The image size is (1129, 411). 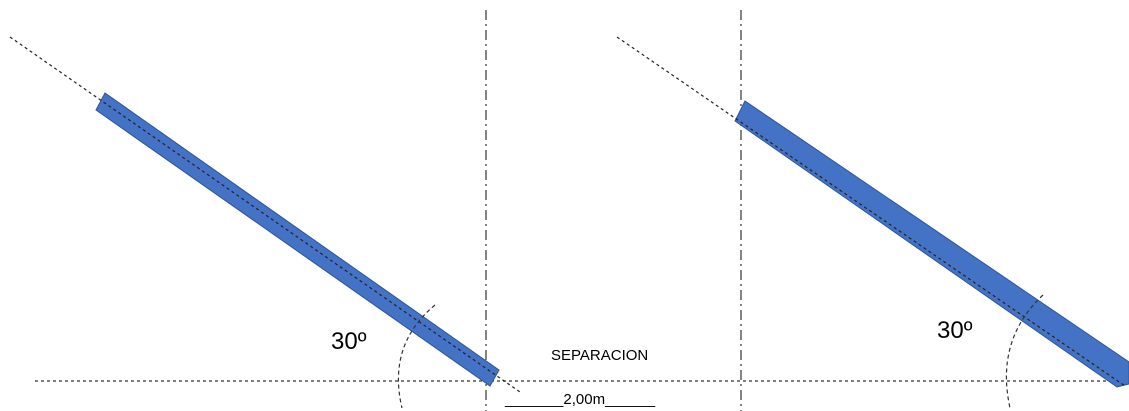 I want to click on left-angle-label: 30º, so click(x=349, y=341).